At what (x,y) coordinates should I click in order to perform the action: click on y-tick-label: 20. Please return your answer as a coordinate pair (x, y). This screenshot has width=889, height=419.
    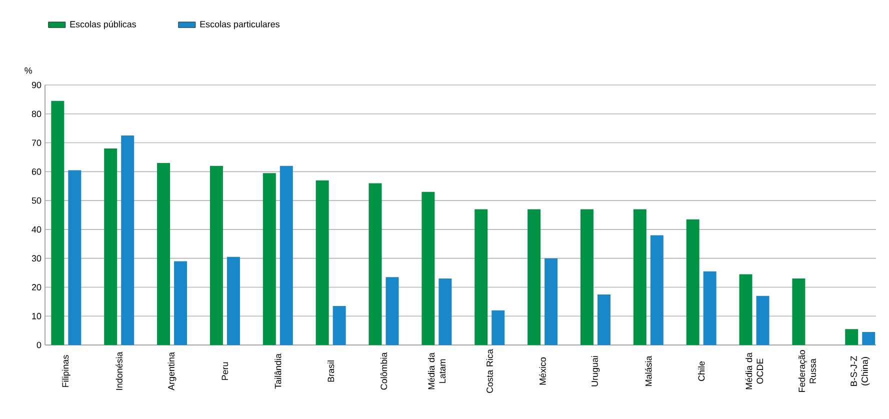
    Looking at the image, I should click on (37, 287).